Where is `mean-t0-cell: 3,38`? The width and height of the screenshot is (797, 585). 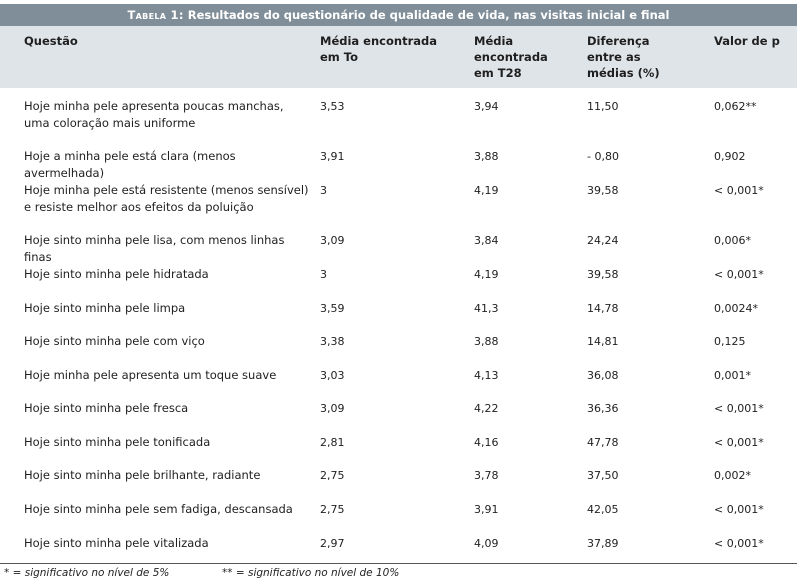
mean-t0-cell: 3,38 is located at coordinates (332, 341).